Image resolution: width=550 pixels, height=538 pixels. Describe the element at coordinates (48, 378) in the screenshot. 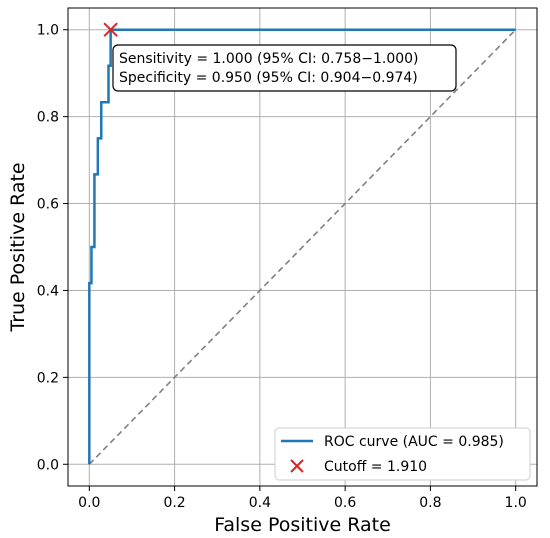

I see `y-tick-label: 0.2` at that location.